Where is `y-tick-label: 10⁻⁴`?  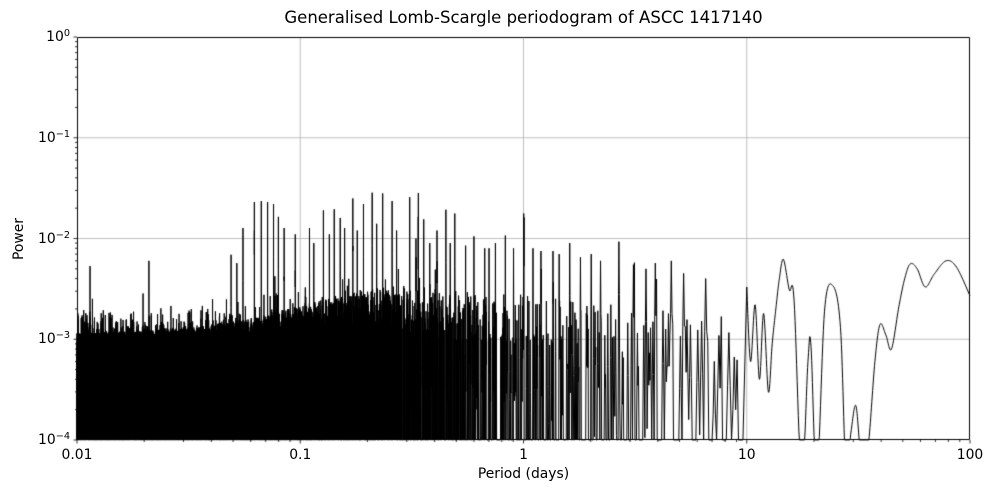 y-tick-label: 10⁻⁴ is located at coordinates (54, 439).